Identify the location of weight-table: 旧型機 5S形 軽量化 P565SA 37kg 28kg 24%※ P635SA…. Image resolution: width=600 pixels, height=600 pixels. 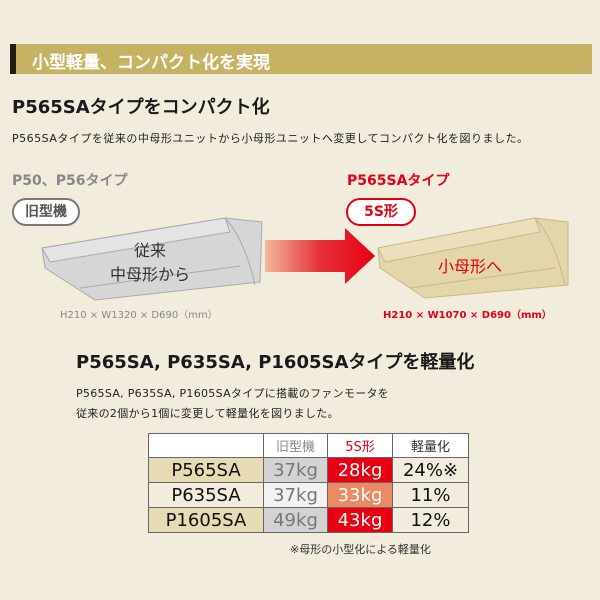
(308, 483).